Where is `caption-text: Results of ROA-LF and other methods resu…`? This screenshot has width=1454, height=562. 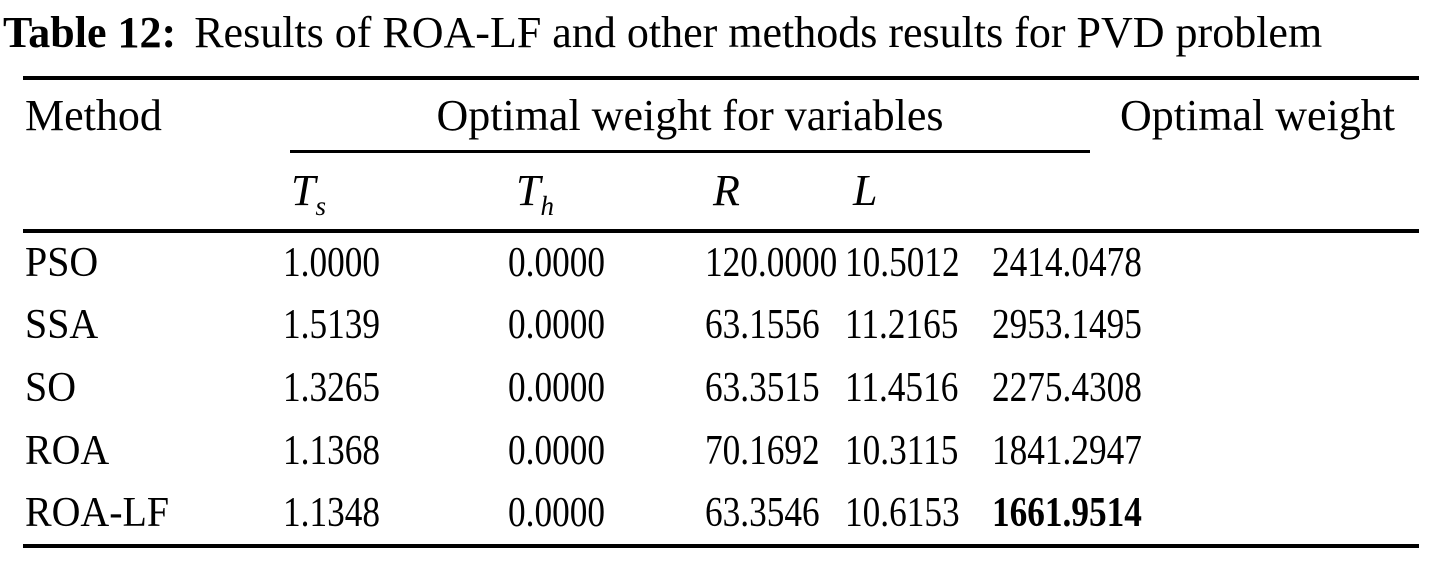 caption-text: Results of ROA-LF and other methods resu… is located at coordinates (758, 32).